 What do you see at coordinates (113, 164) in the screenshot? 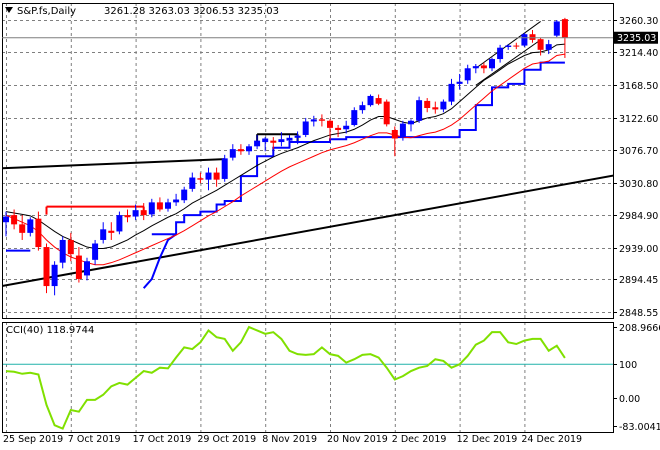
I see `trendline` at bounding box center [113, 164].